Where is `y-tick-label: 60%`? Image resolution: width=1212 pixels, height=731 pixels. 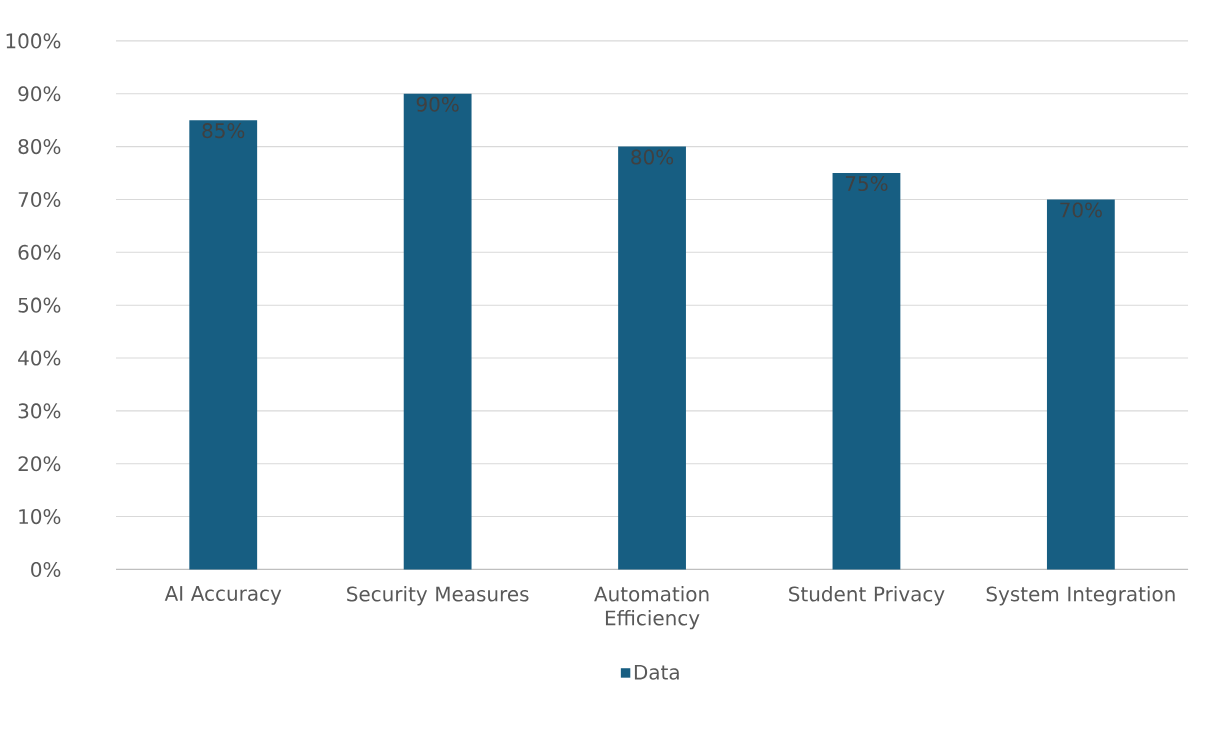
y-tick-label: 60% is located at coordinates (39, 252).